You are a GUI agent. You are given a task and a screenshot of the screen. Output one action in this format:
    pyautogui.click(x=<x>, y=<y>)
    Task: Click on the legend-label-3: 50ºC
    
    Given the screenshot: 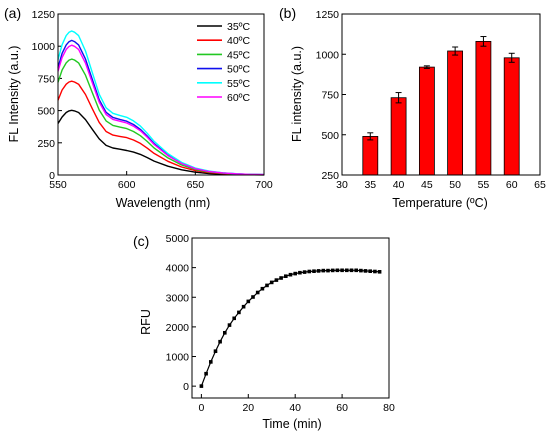 What is the action you would take?
    pyautogui.click(x=239, y=70)
    